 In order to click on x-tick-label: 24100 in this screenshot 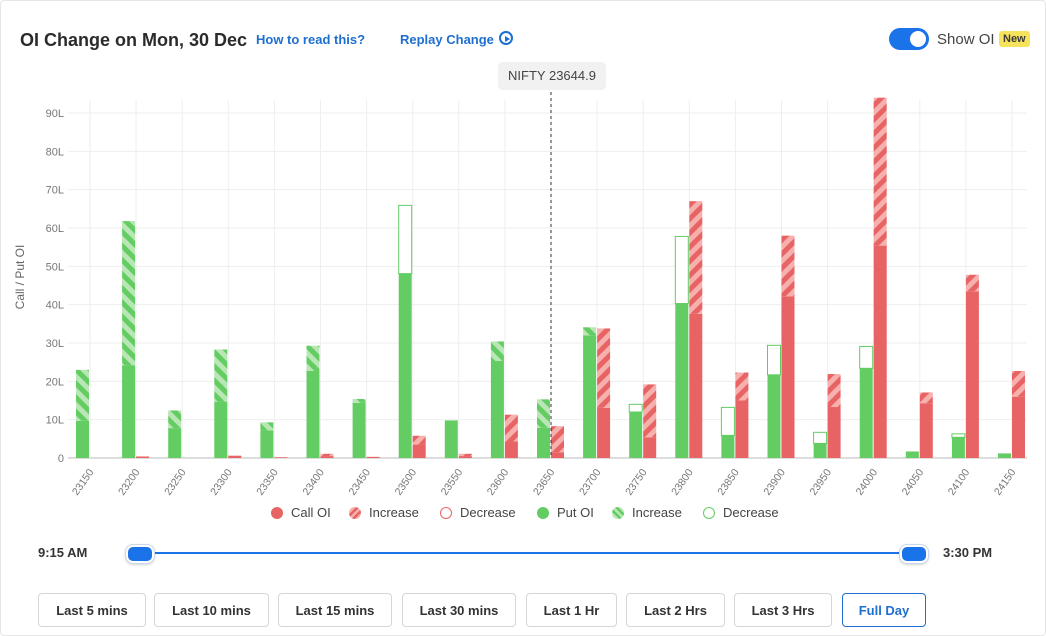, I will do `click(959, 482)`.